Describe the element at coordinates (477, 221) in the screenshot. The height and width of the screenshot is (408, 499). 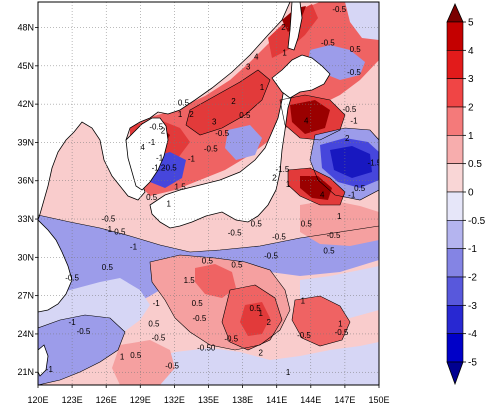
I see `colorbar-label: -0.5` at that location.